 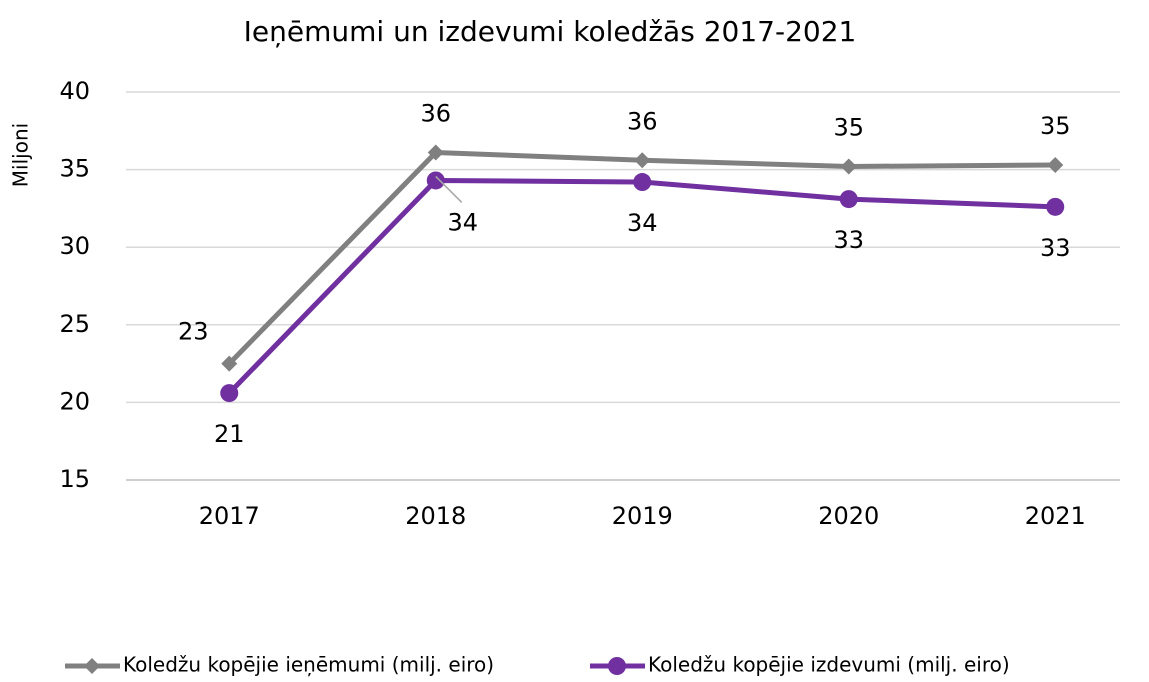 I want to click on data-label: 23, so click(x=193, y=332).